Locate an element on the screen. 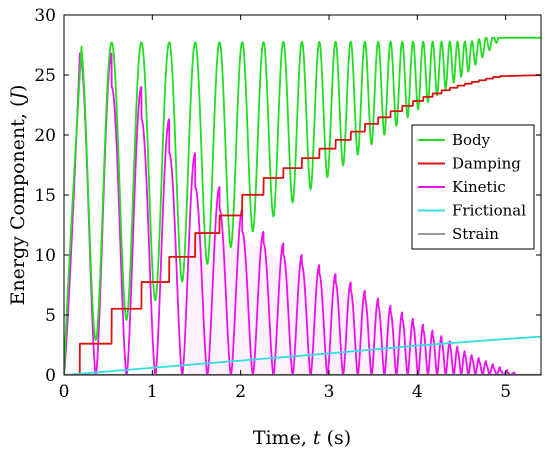  legend-label-damping: Damping is located at coordinates (486, 164).